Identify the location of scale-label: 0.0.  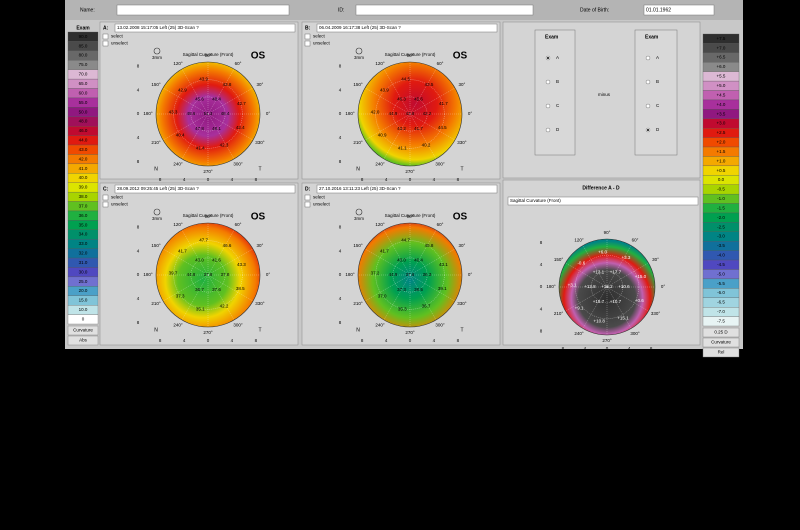
(721, 179).